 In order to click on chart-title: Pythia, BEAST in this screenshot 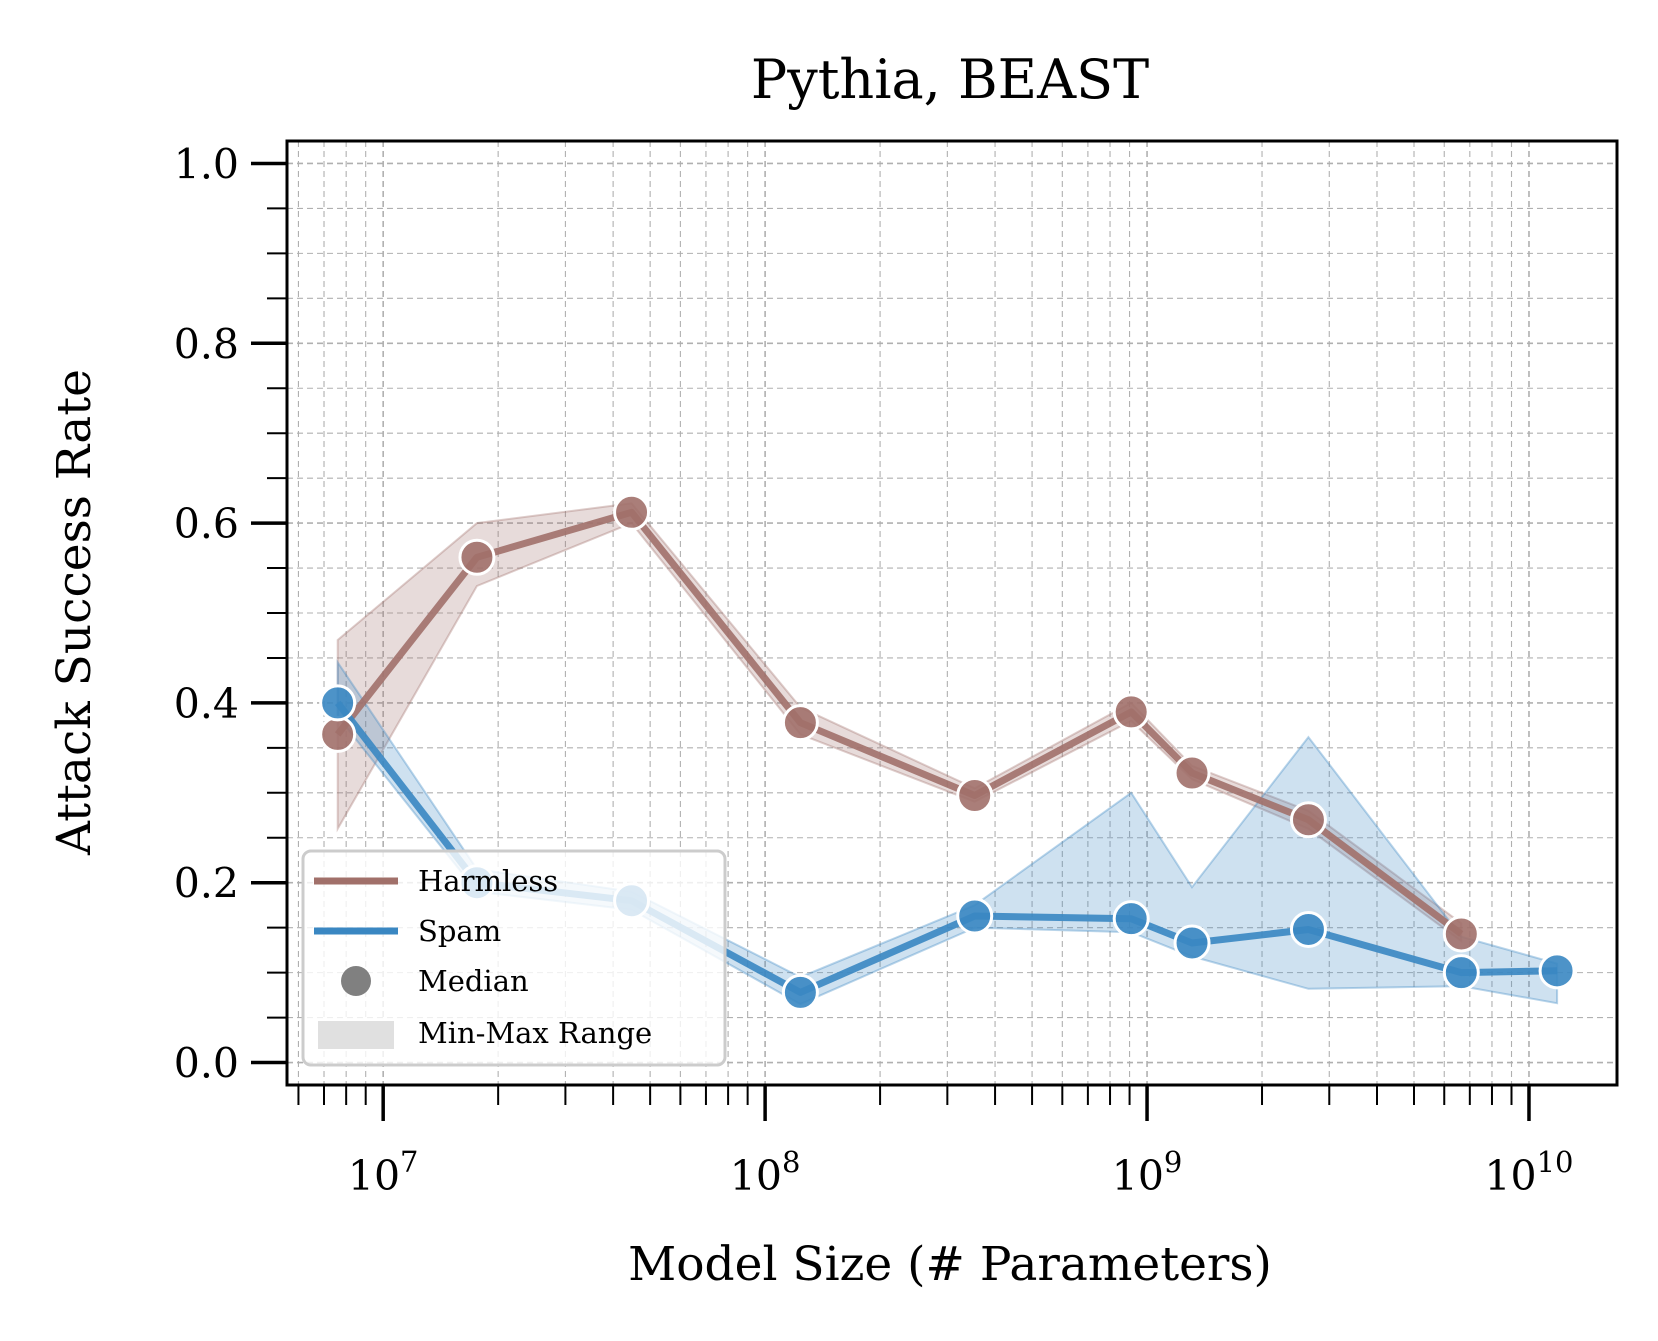, I will do `click(950, 79)`.